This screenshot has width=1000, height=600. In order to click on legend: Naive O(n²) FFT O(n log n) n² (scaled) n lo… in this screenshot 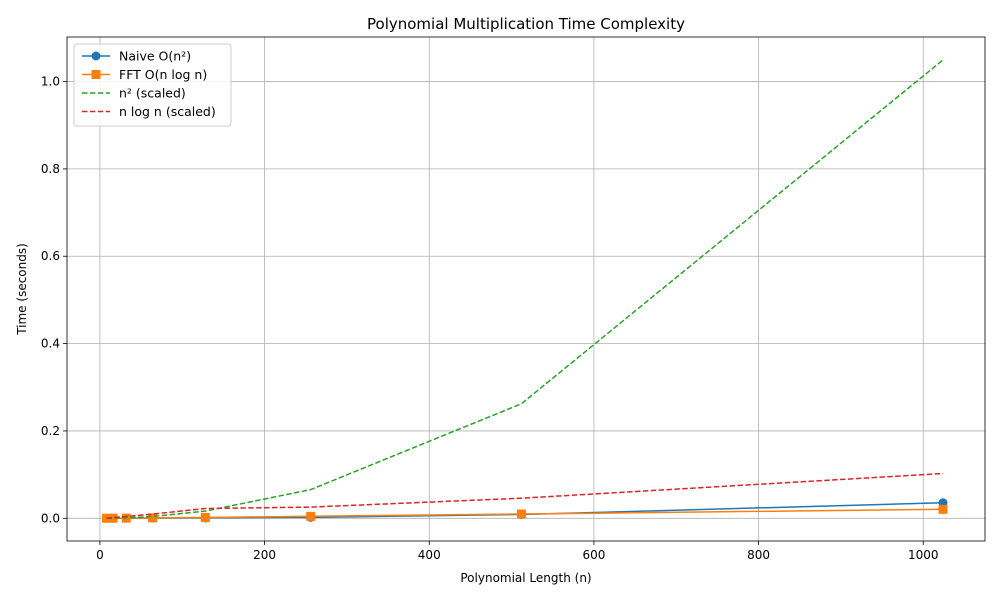, I will do `click(152, 85)`.